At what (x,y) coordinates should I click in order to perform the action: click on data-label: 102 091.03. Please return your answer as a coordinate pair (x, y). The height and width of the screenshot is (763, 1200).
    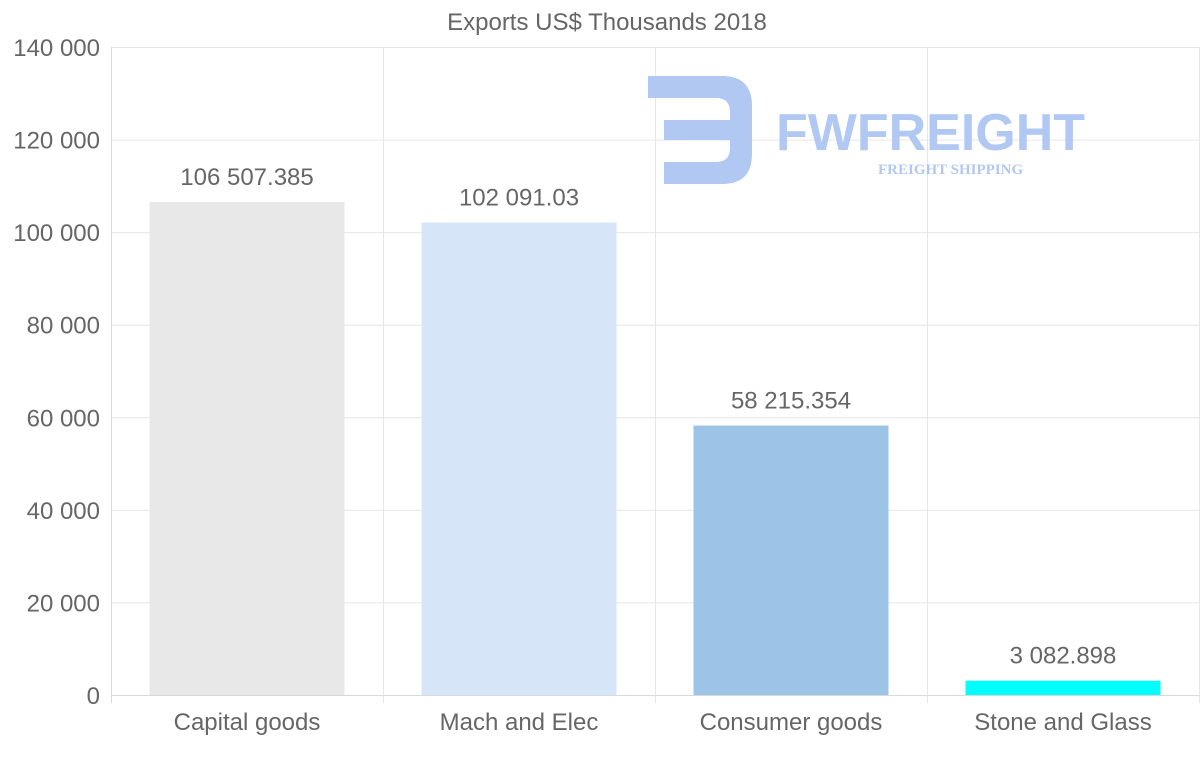
    Looking at the image, I should click on (519, 197).